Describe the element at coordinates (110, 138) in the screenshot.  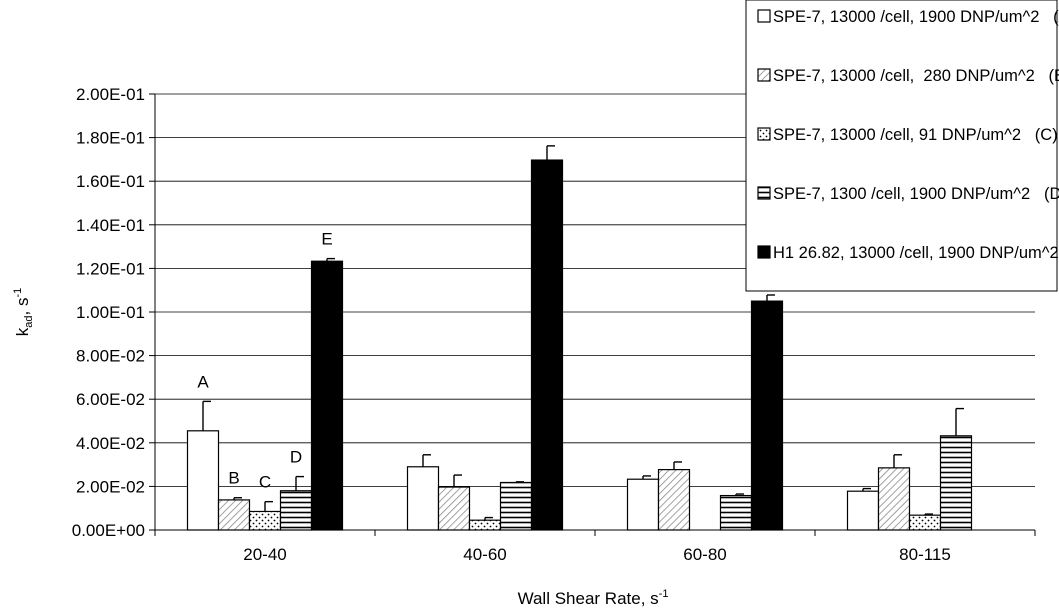
I see `y-tick-label: 1.80E-01` at that location.